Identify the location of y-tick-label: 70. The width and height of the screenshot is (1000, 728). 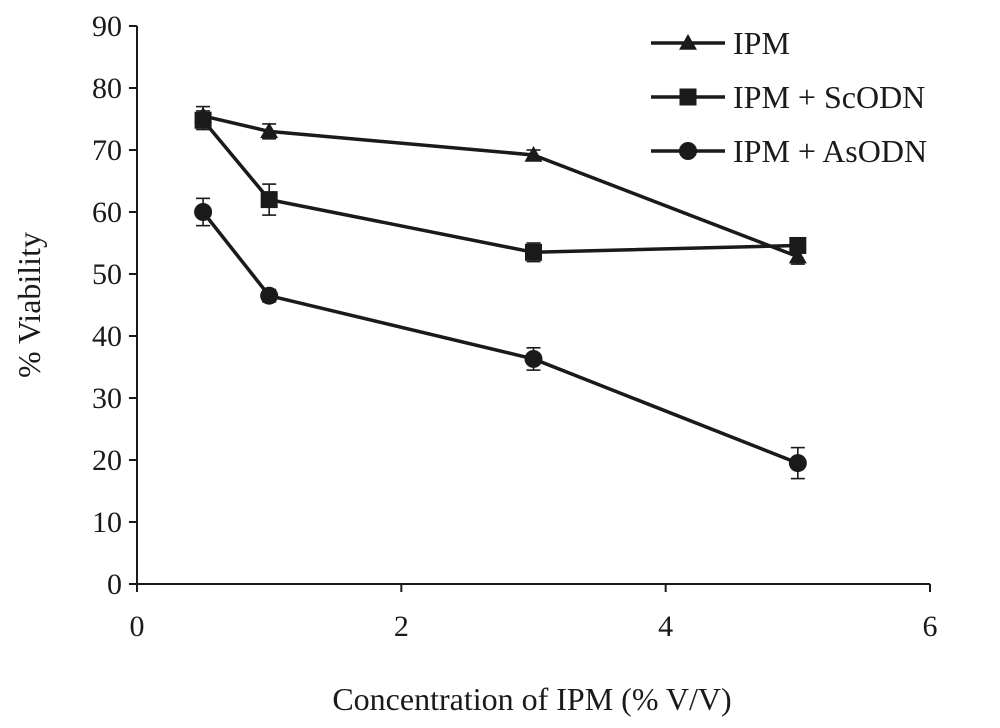
(107, 150).